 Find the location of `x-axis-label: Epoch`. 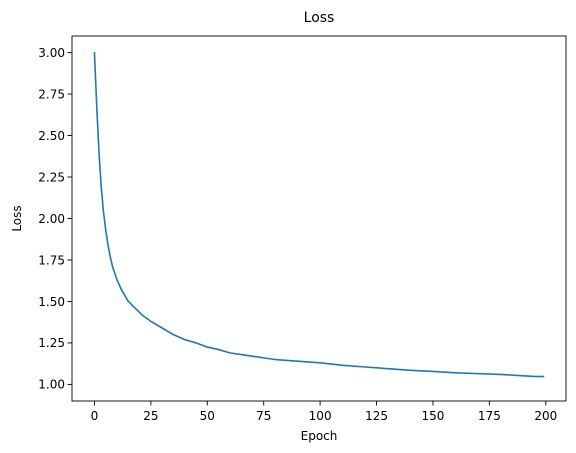

x-axis-label: Epoch is located at coordinates (319, 436).